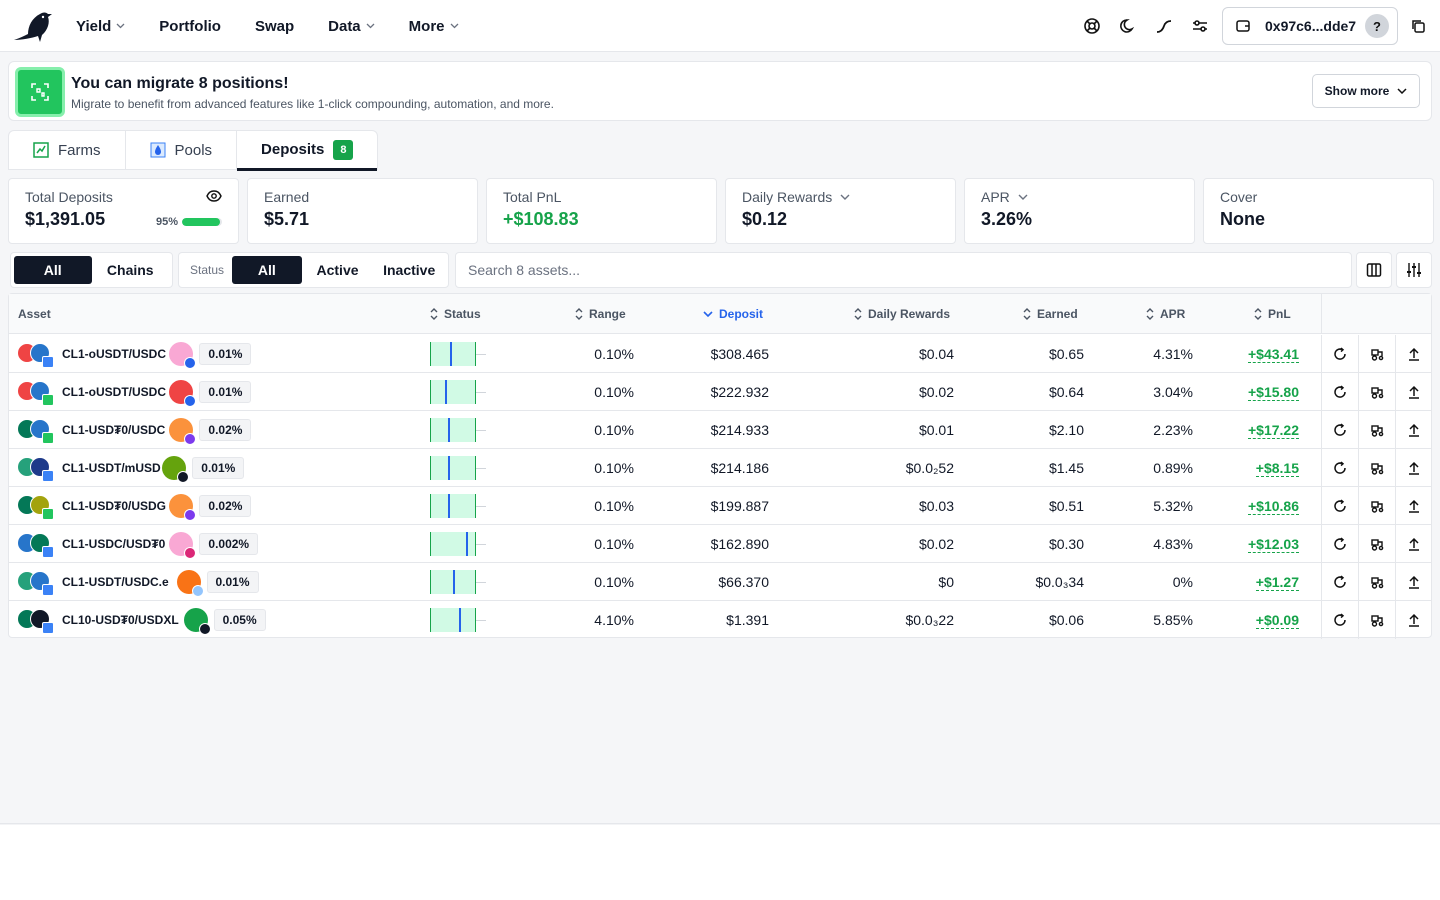 The image size is (1440, 900). I want to click on support-icon, so click(1092, 26).